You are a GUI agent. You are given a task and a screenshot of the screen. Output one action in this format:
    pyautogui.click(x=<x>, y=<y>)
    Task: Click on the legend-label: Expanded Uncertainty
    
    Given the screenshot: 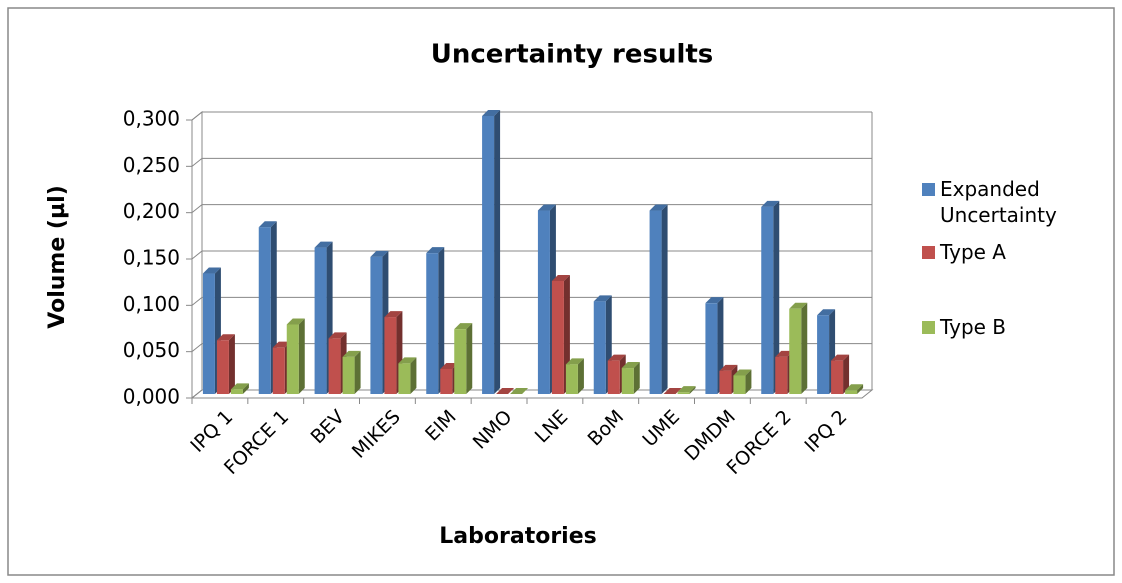 What is the action you would take?
    pyautogui.click(x=998, y=202)
    